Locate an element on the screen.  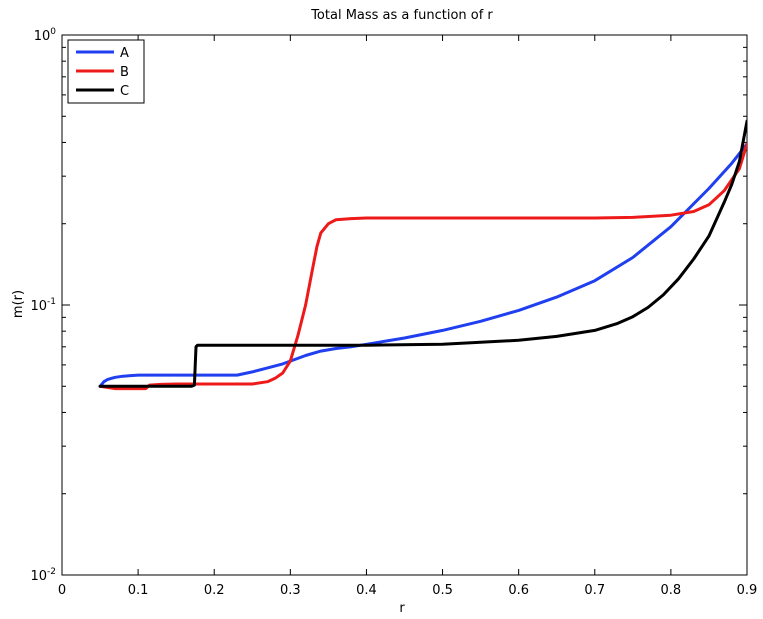
x-tick-label: 0.1 is located at coordinates (138, 590).